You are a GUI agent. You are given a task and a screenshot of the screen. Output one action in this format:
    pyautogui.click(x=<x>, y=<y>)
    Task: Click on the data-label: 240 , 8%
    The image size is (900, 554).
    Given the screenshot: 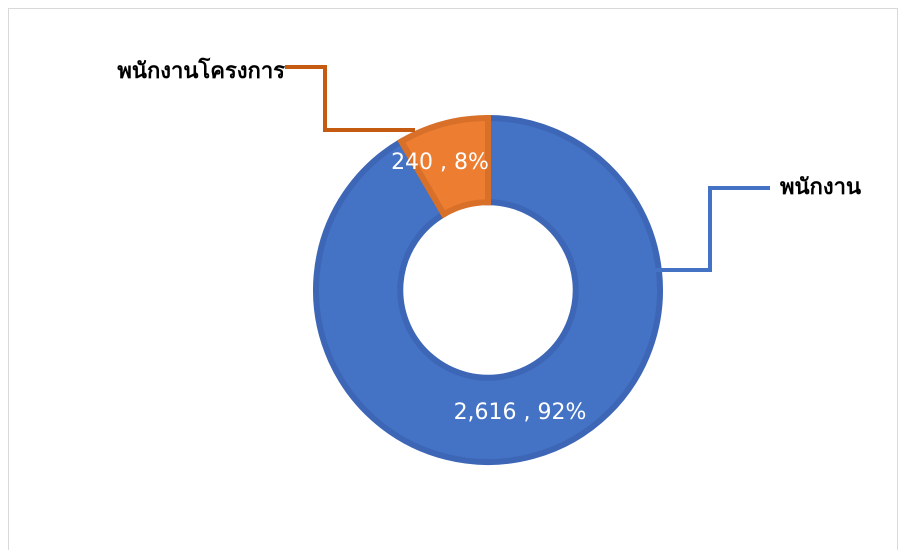 What is the action you would take?
    pyautogui.click(x=440, y=162)
    